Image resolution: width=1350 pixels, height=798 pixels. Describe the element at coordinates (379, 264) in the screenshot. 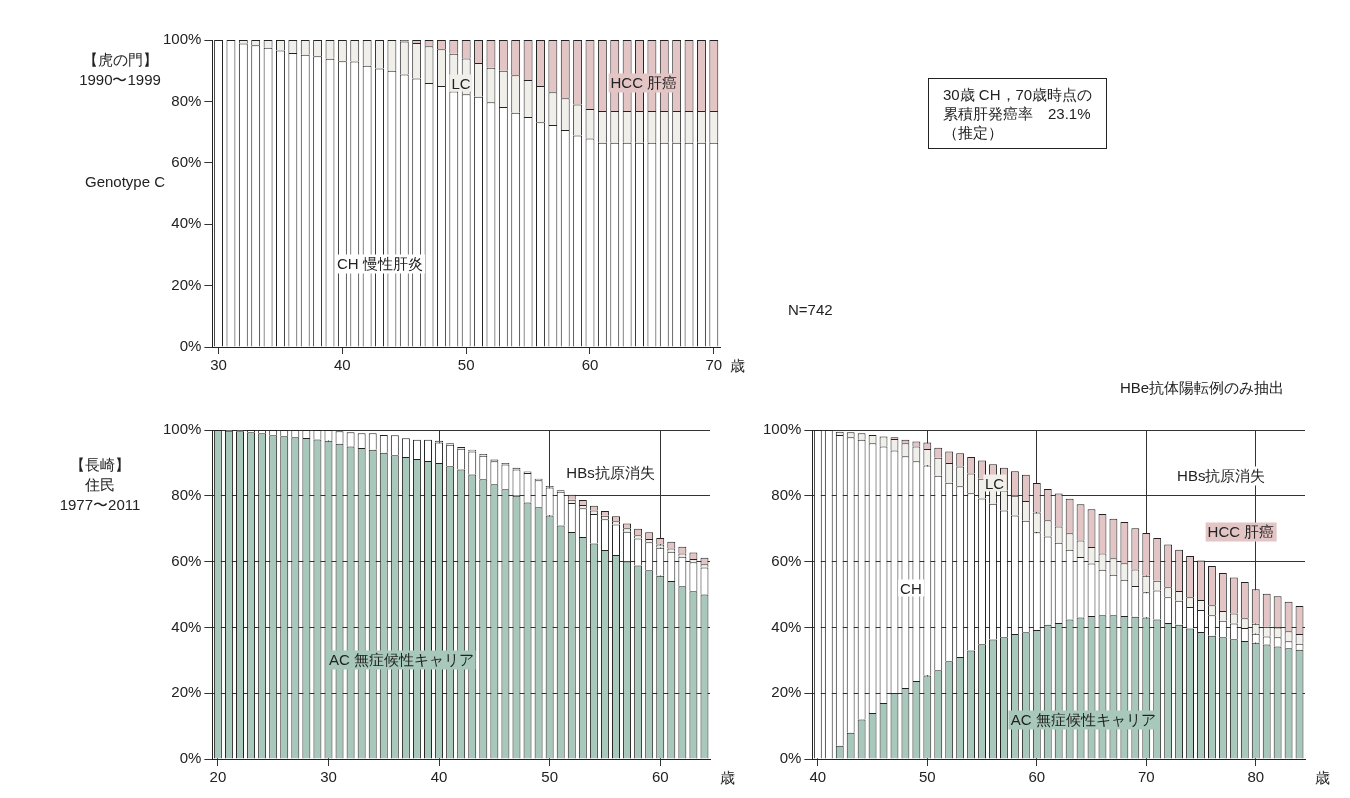

I see `series-label: CH 慢性肝炎` at that location.